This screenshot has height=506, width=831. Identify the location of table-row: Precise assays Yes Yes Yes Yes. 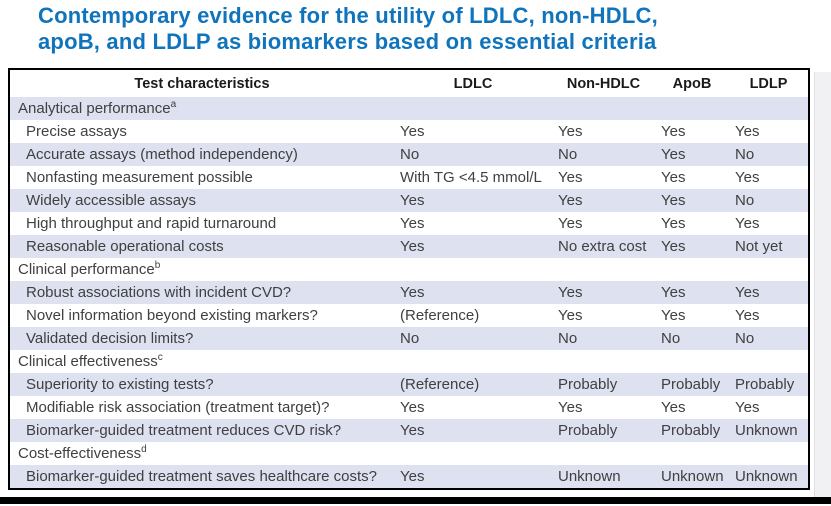
(409, 131).